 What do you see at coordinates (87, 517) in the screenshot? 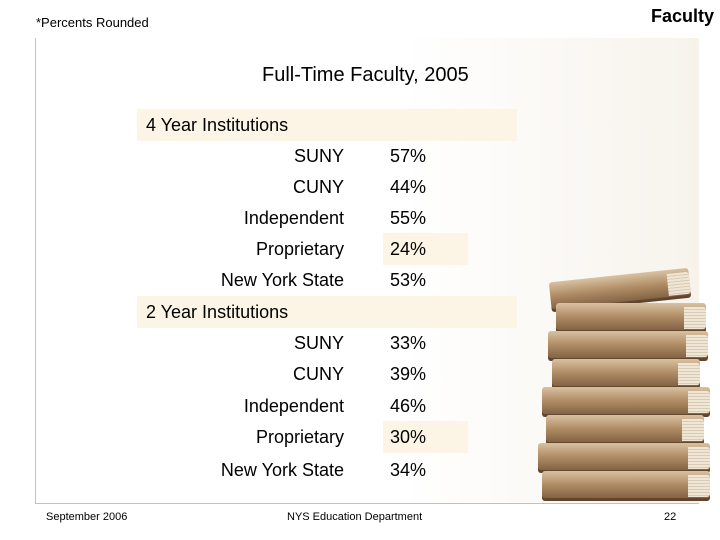
I see `footer-date: September 2006` at bounding box center [87, 517].